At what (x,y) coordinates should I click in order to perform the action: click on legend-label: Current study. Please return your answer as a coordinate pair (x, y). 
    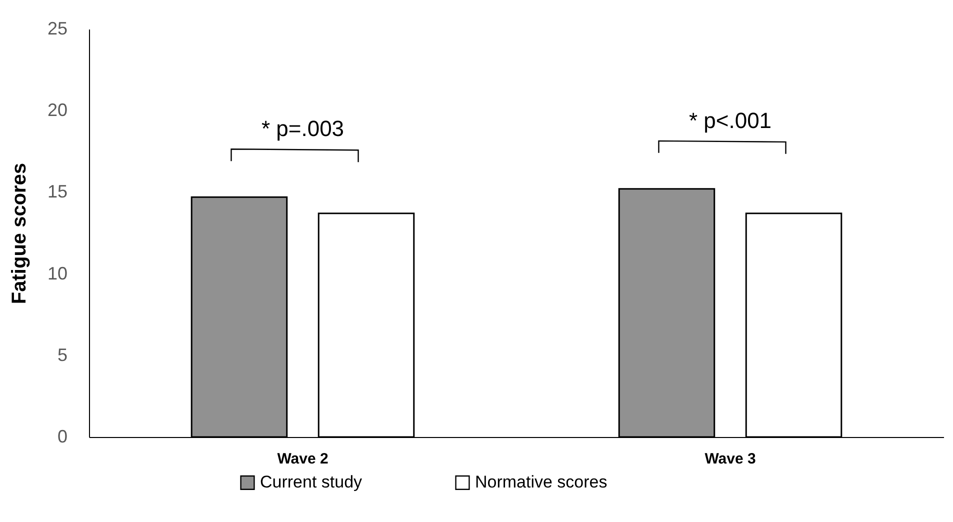
    Looking at the image, I should click on (311, 482).